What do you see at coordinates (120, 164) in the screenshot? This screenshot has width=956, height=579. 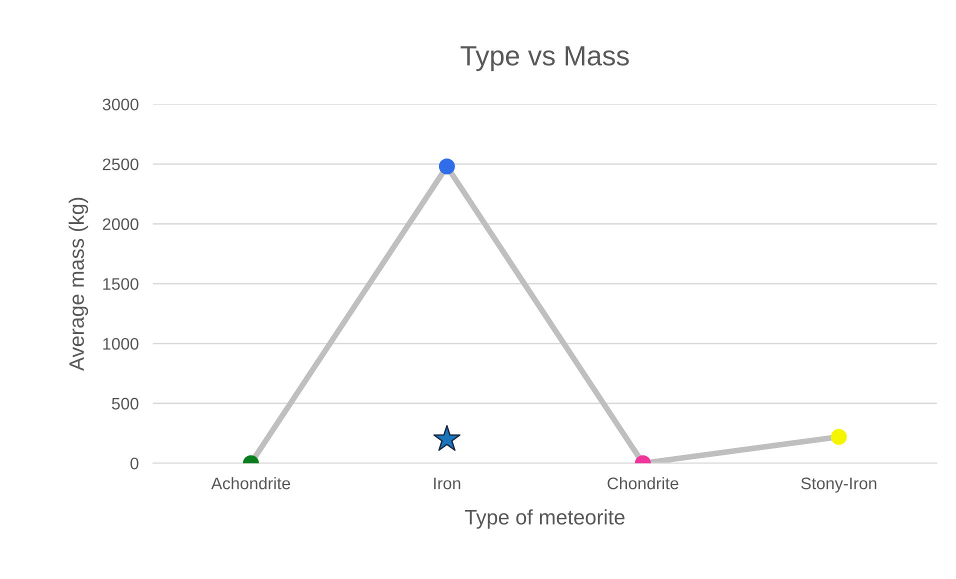 I see `y-tick-label: 2500` at bounding box center [120, 164].